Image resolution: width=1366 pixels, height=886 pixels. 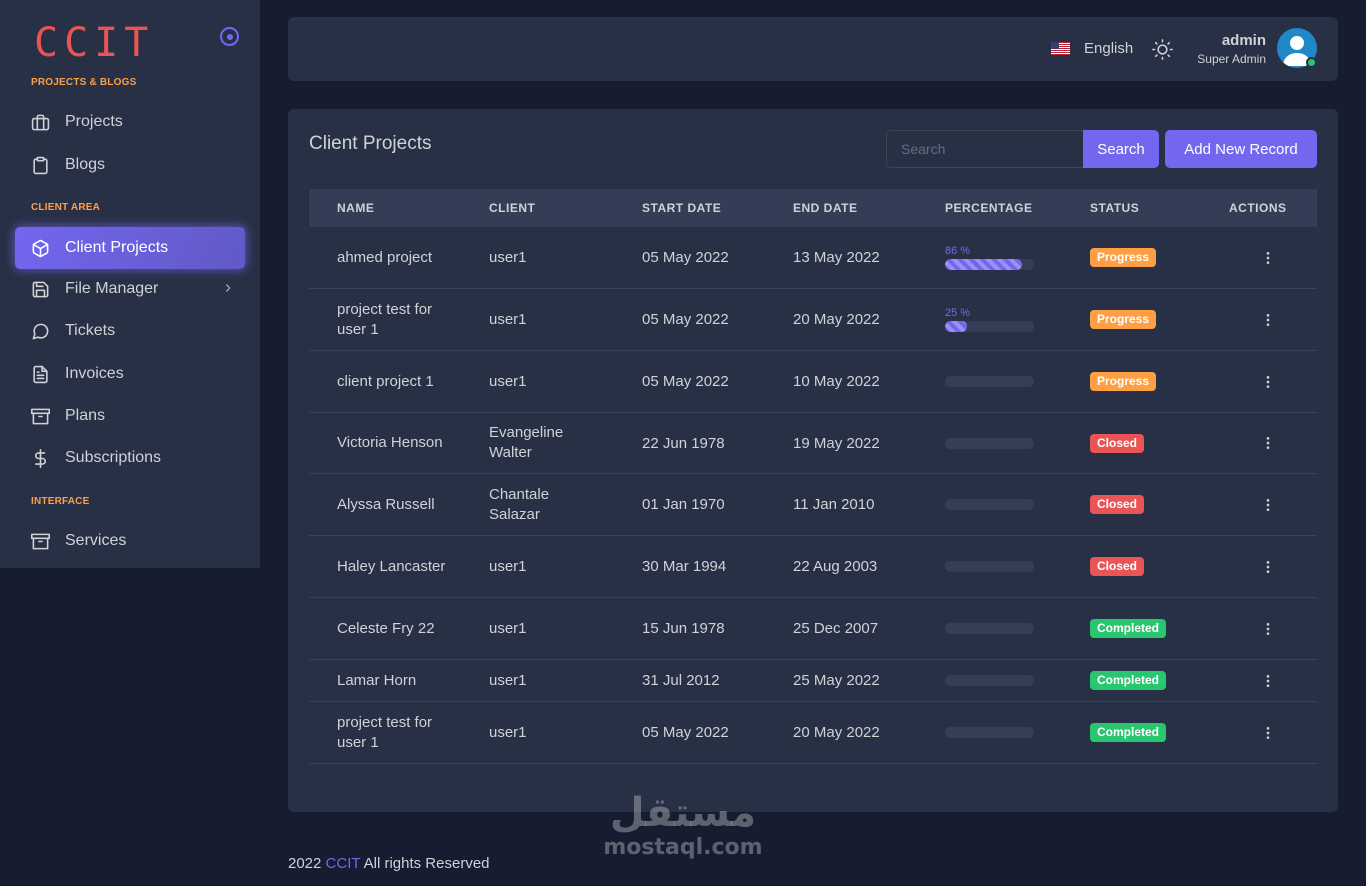 What do you see at coordinates (343, 863) in the screenshot?
I see `footer-brand-link: CCIT` at bounding box center [343, 863].